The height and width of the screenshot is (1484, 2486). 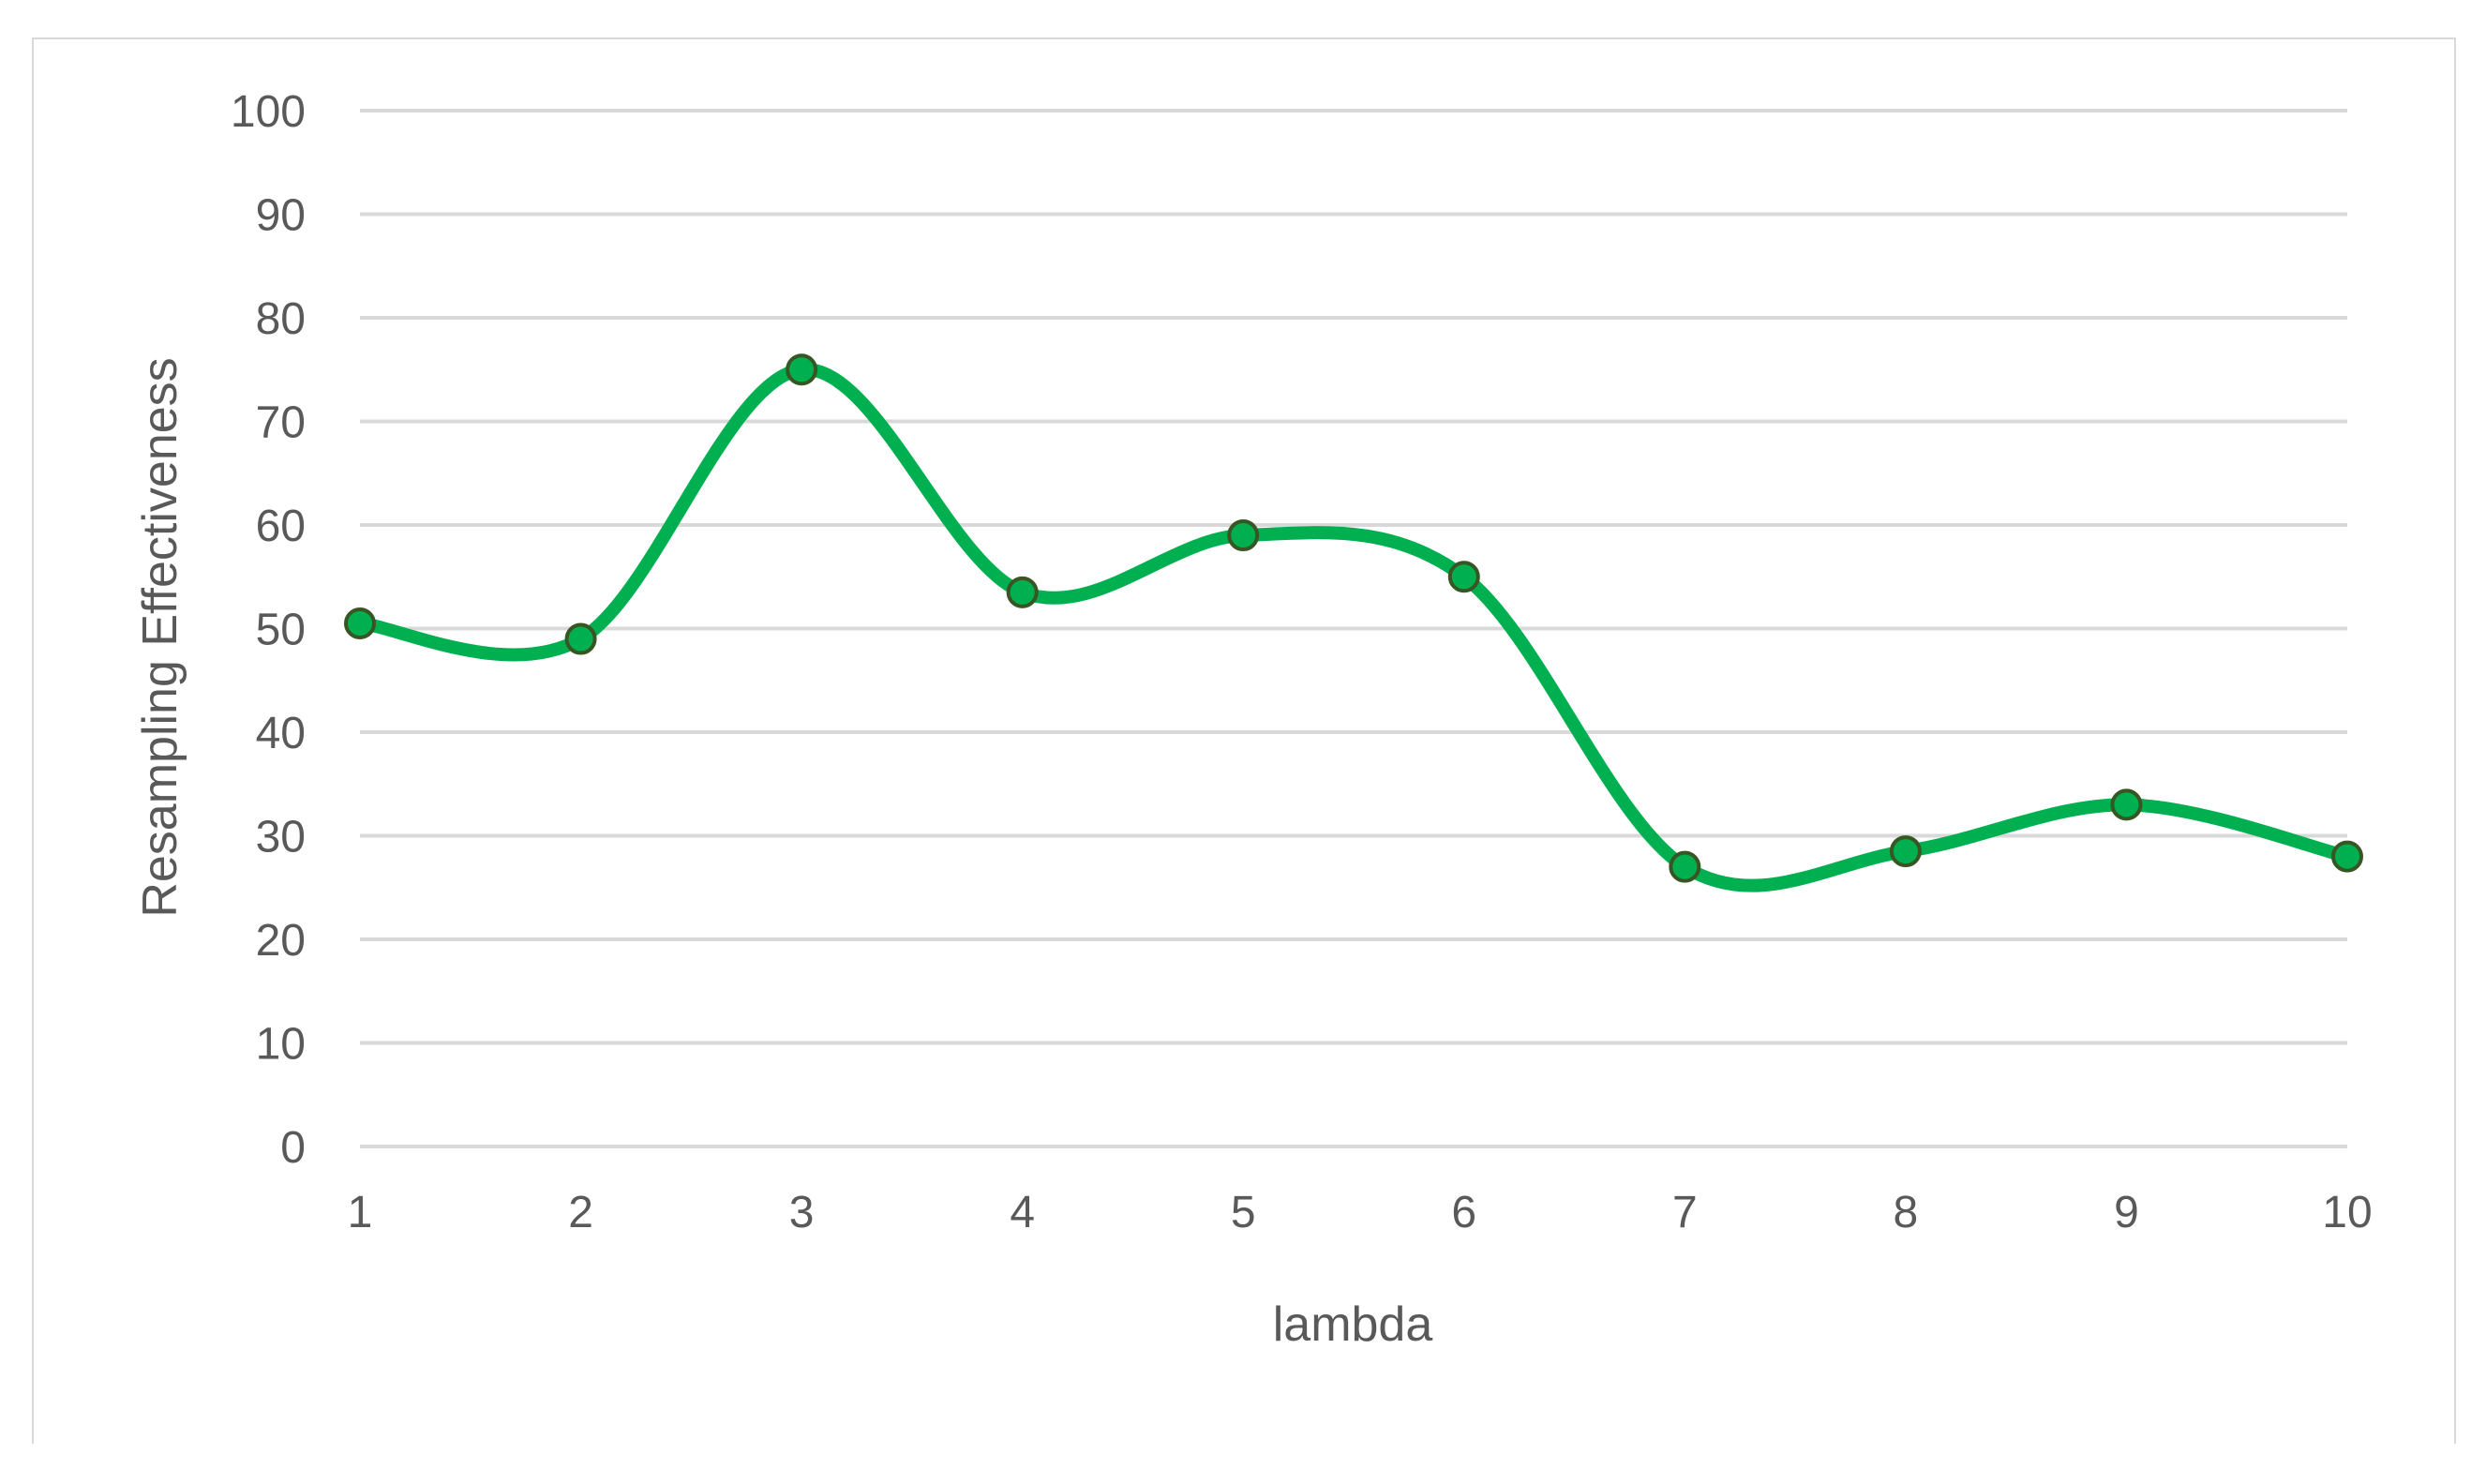 I want to click on y-tick-label: 40, so click(x=281, y=733).